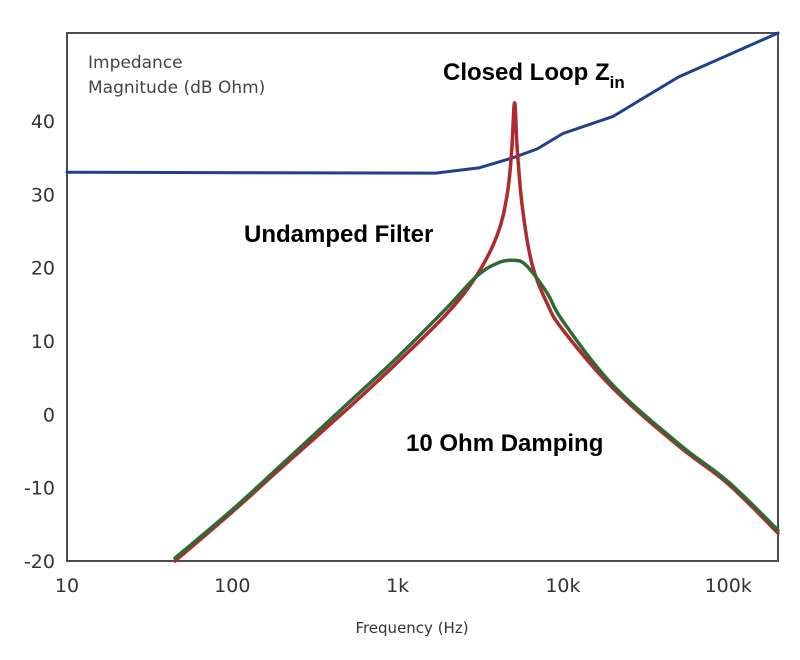 Image resolution: width=800 pixels, height=660 pixels. Describe the element at coordinates (617, 82) in the screenshot. I see `annotation-closed-loop-subscript: in` at that location.